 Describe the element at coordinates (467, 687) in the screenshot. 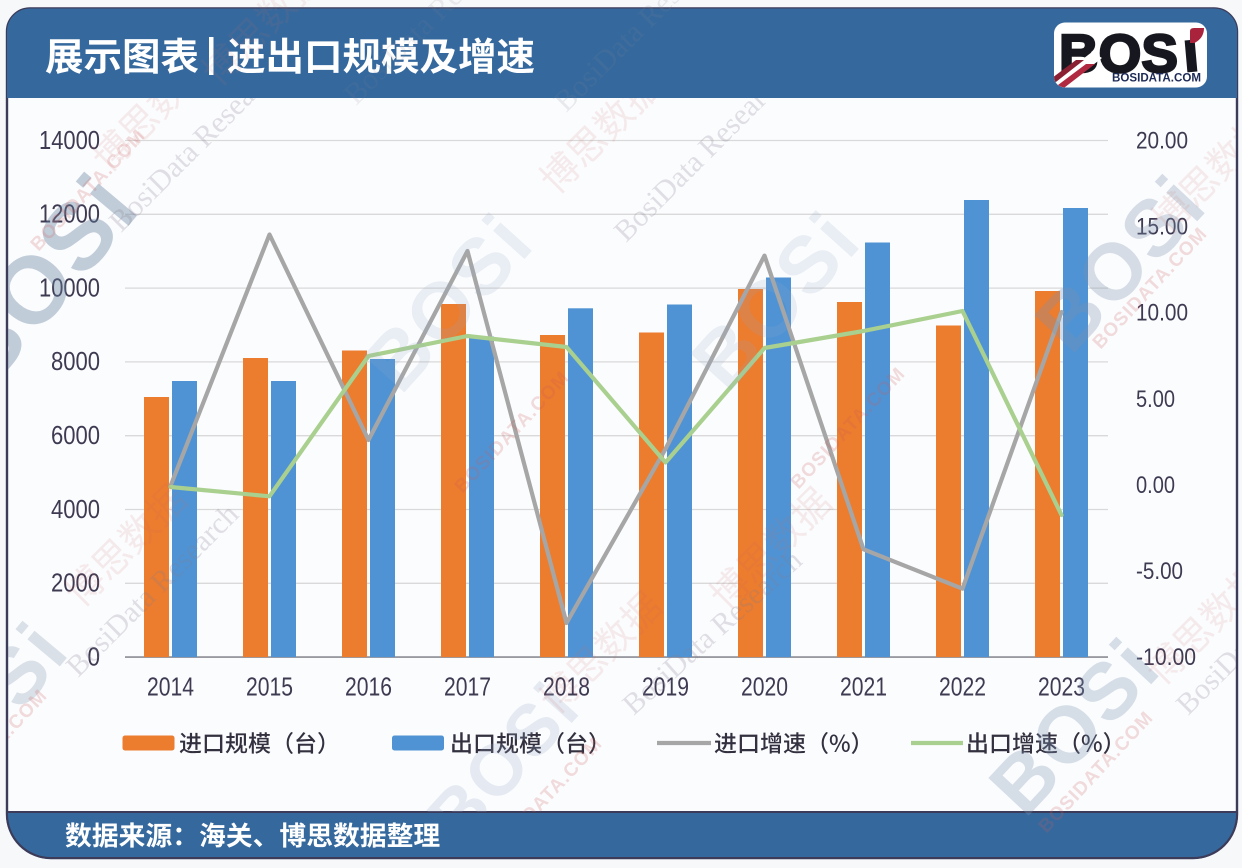

I see `svg-text: 2017` at that location.